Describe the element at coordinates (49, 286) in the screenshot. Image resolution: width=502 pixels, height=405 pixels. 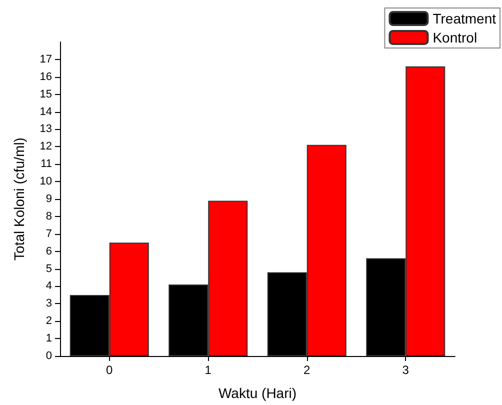
I see `y-tick-label: 4` at that location.